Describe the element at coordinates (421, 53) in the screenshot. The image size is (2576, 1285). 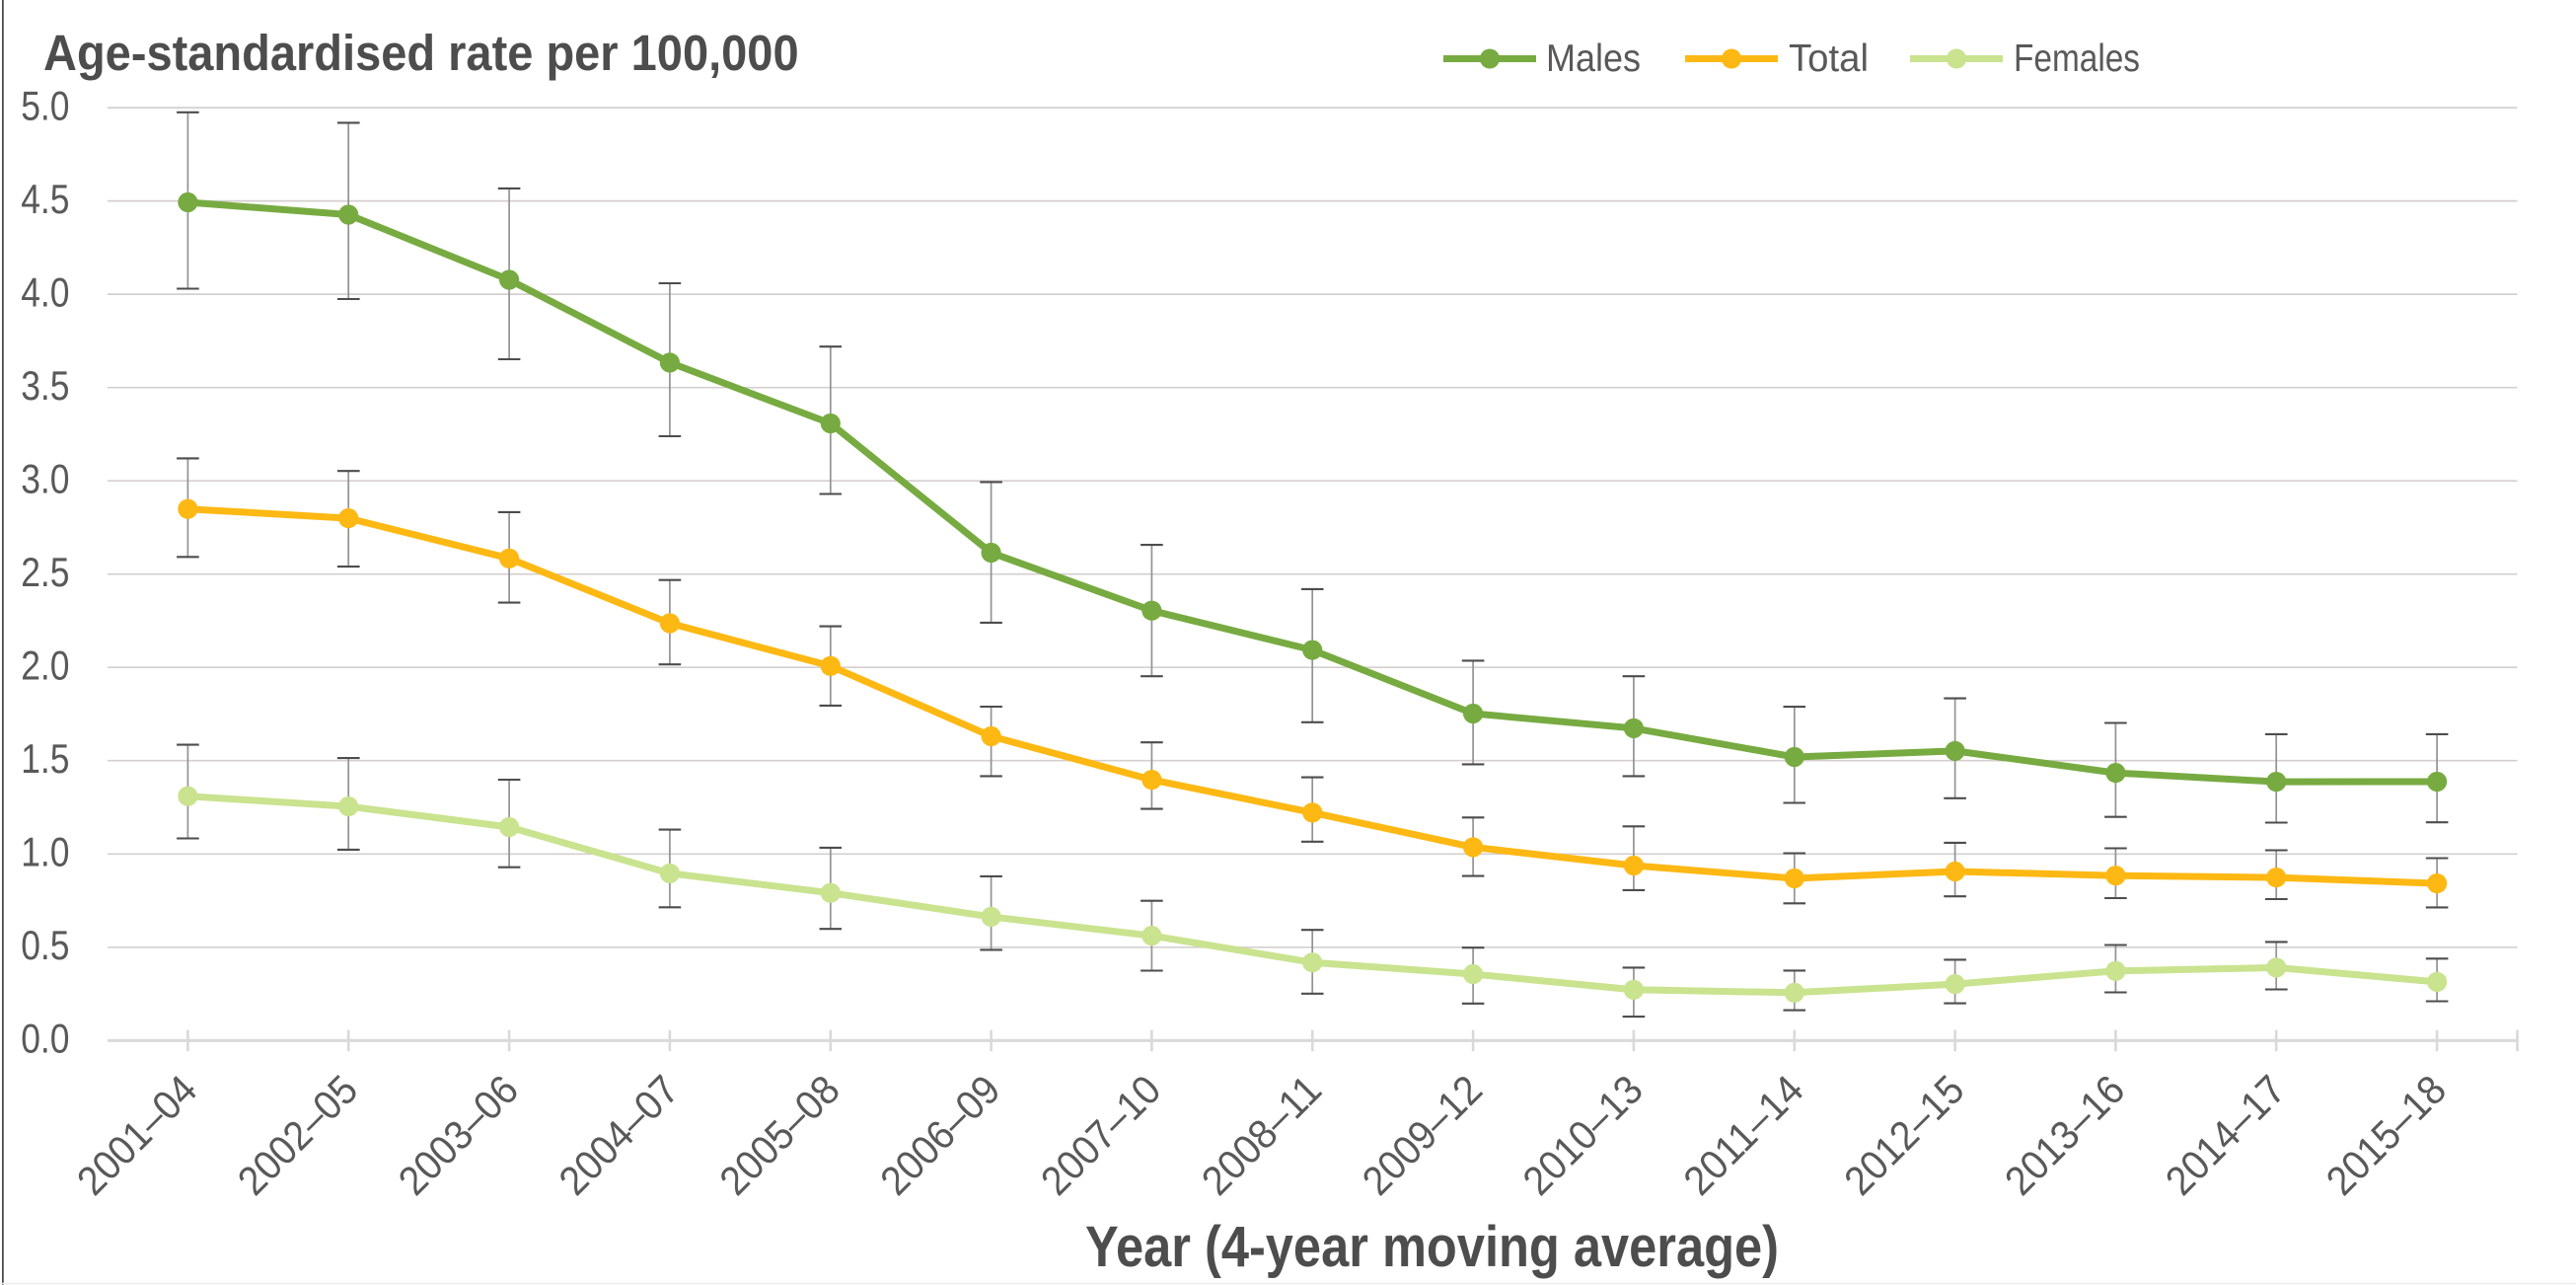
I see `svg-text:Age-standardised rate per 100,: Age-standardised rate per 100,000` at that location.